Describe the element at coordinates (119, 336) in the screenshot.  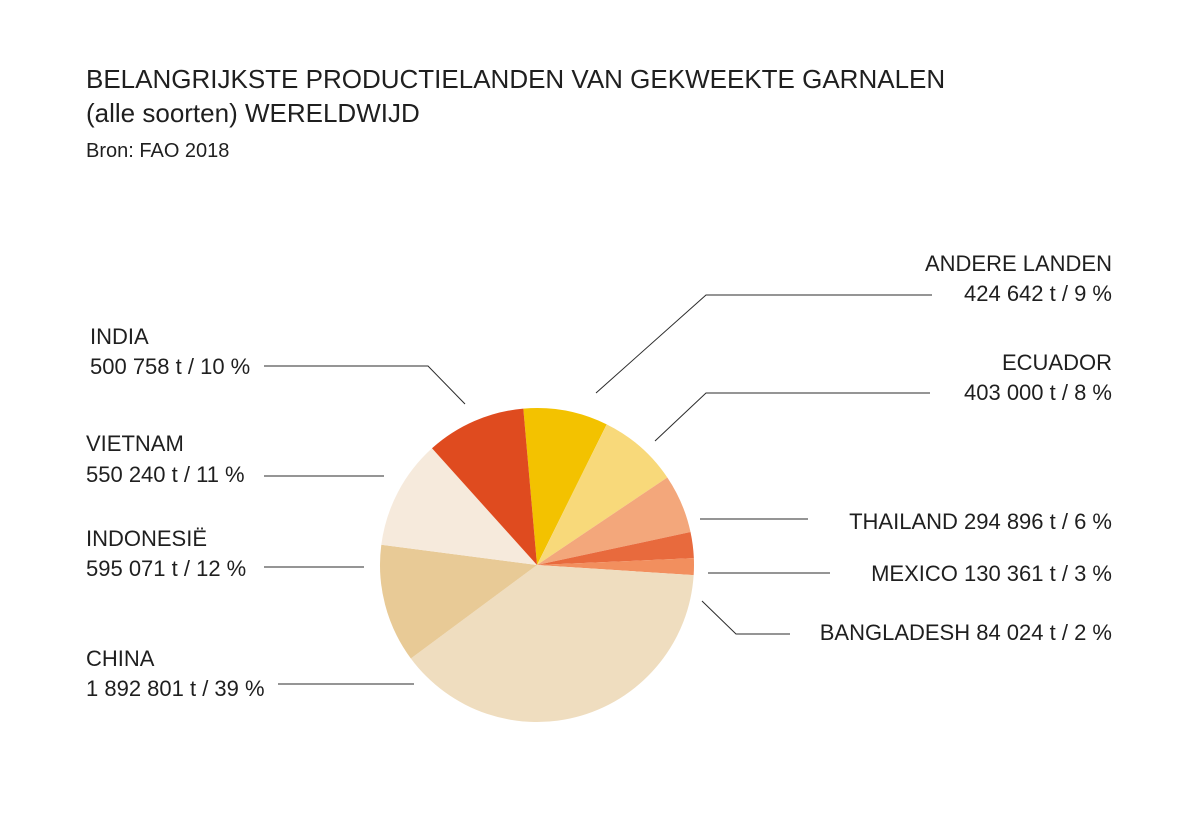
I see `slice-name-india: INDIA` at that location.